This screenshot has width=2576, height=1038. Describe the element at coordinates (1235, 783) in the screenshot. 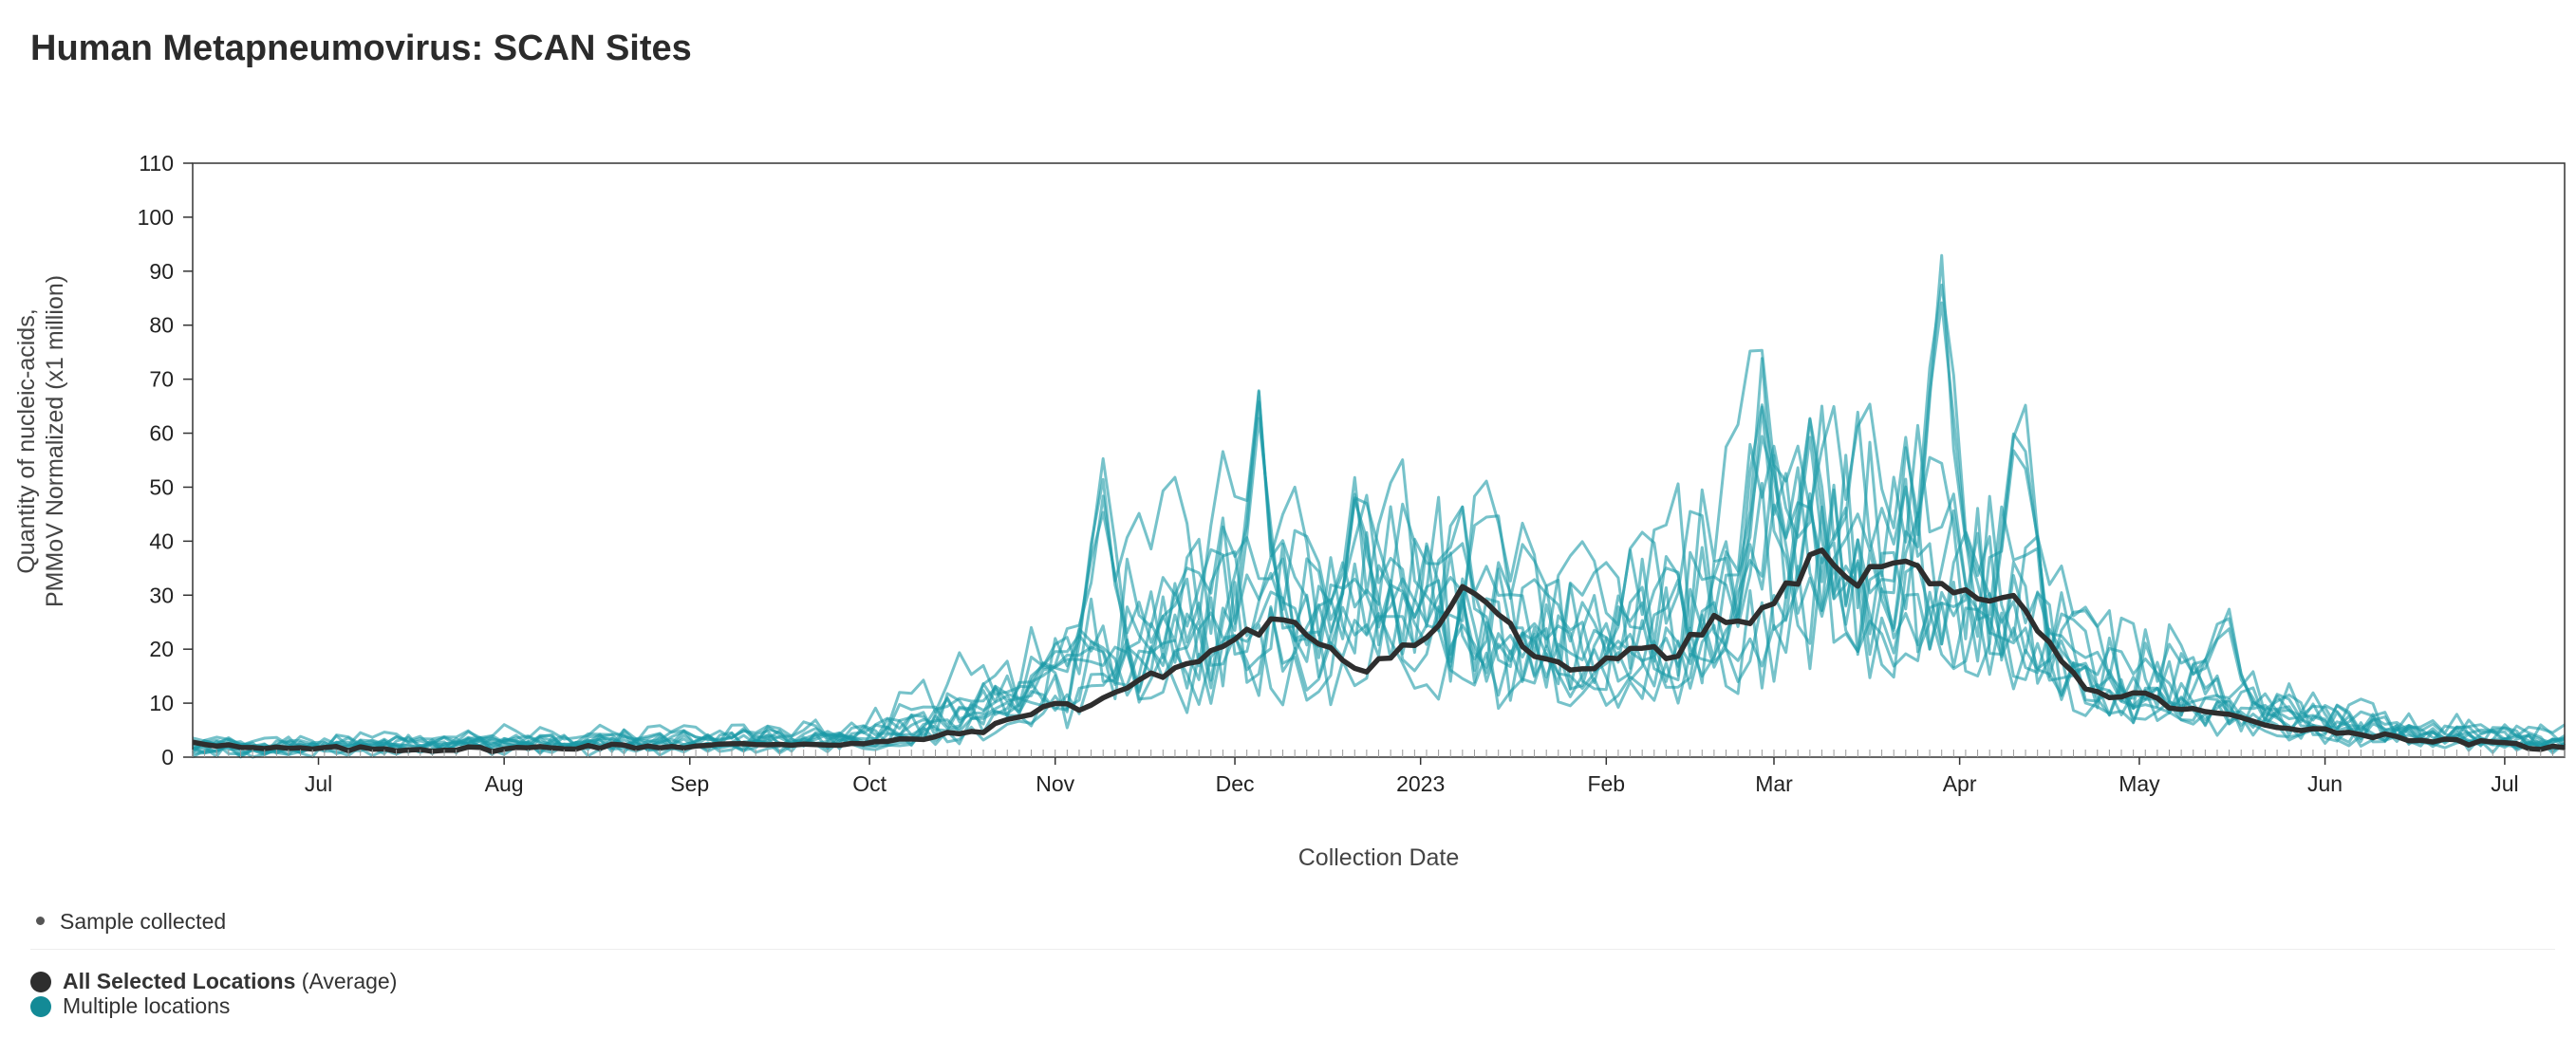

I see `x-tick-label: Dec` at that location.